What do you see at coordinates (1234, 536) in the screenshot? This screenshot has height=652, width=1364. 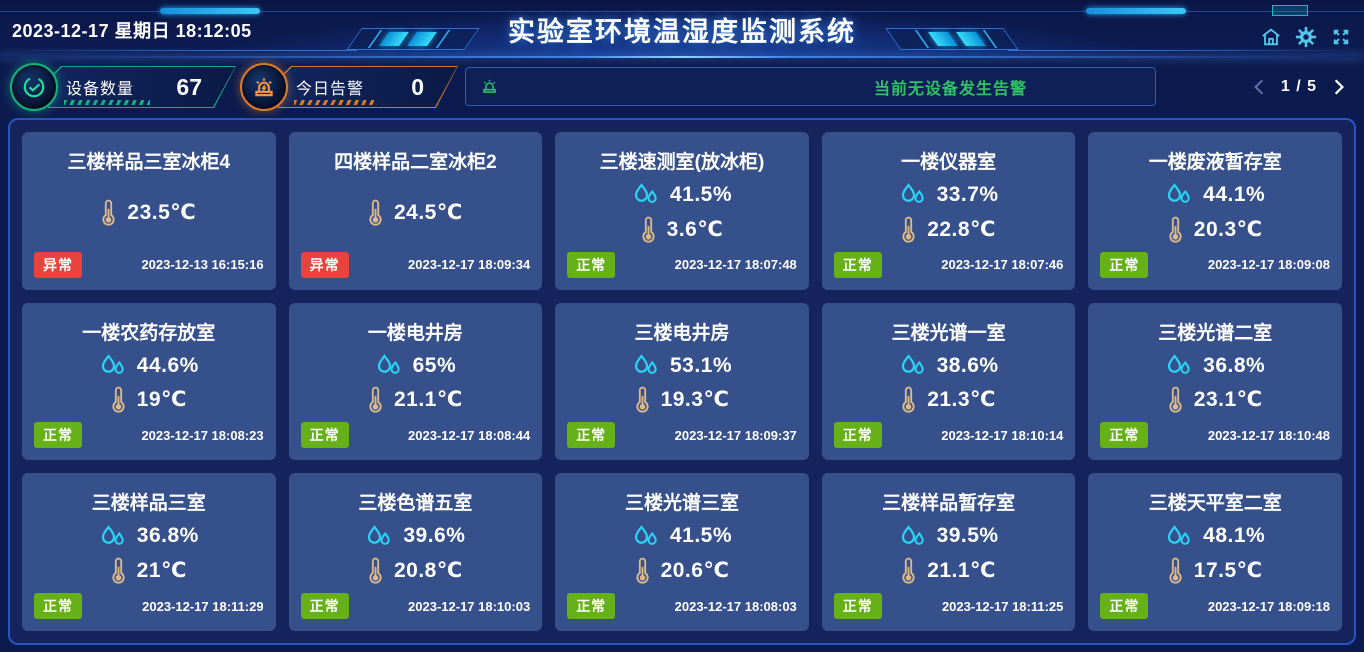 I see `humidity-value: 48.1%` at bounding box center [1234, 536].